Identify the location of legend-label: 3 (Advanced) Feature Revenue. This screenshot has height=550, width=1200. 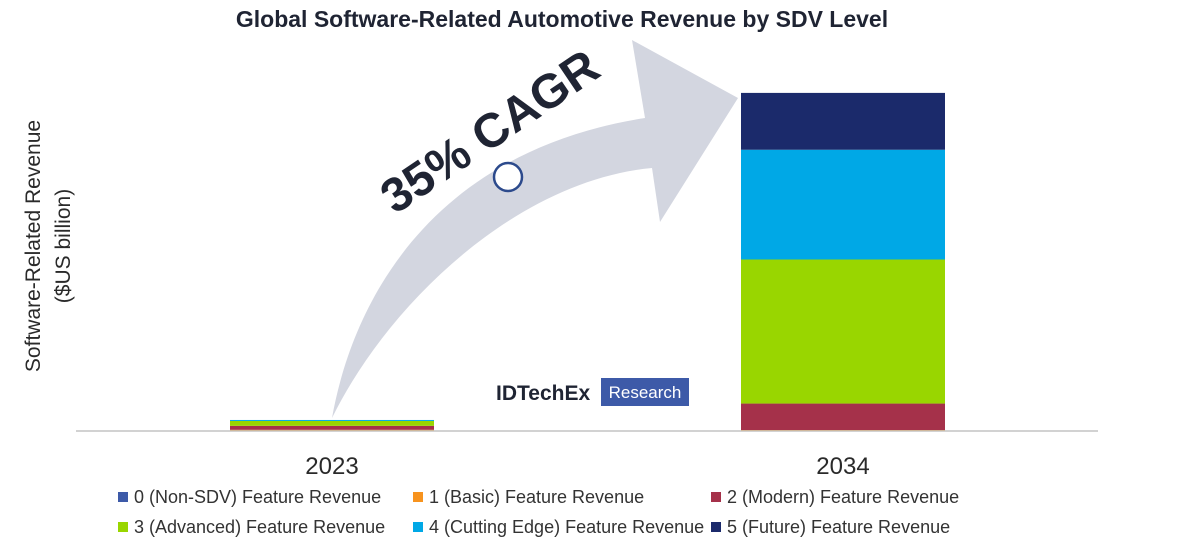
(259, 527).